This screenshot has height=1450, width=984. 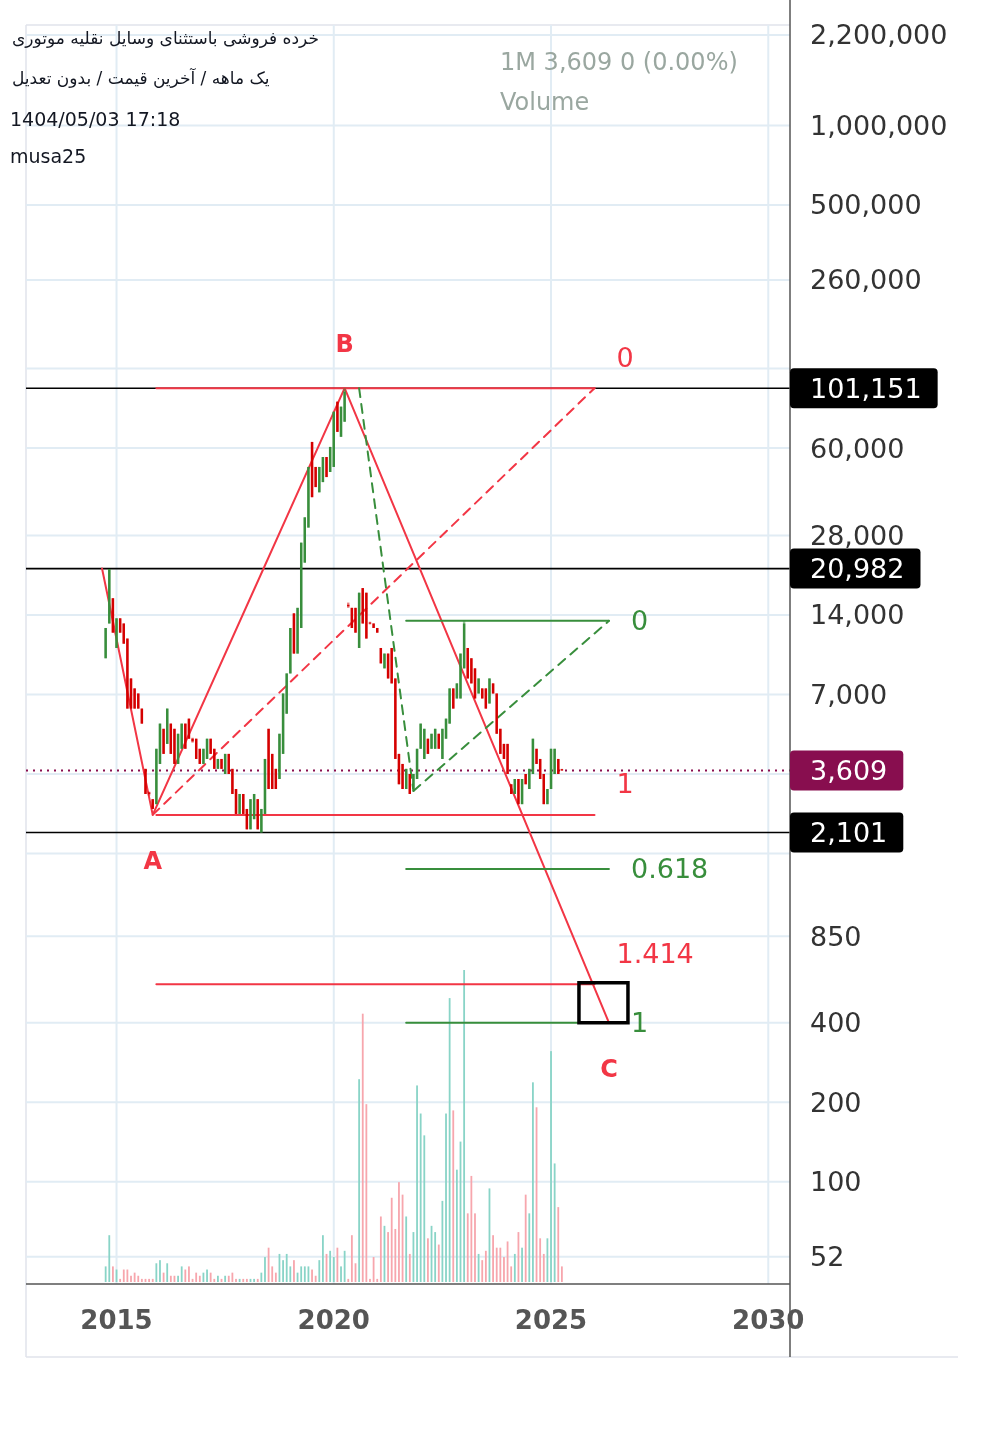 I want to click on x-tick-label: 2020, so click(x=333, y=1320).